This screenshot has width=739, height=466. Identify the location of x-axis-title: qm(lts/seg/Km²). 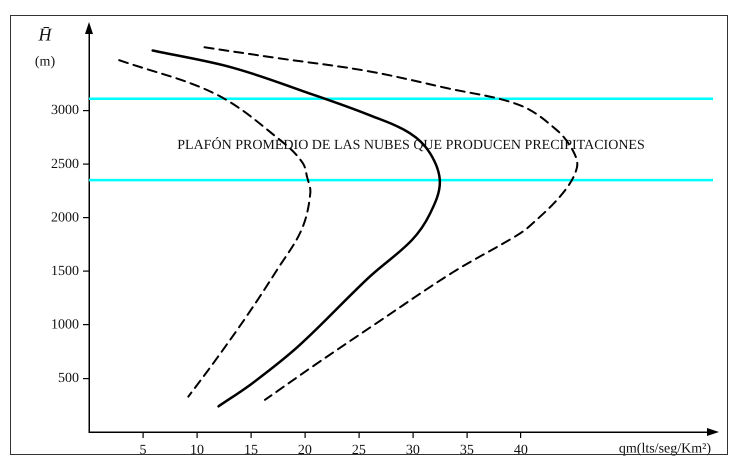
(665, 449).